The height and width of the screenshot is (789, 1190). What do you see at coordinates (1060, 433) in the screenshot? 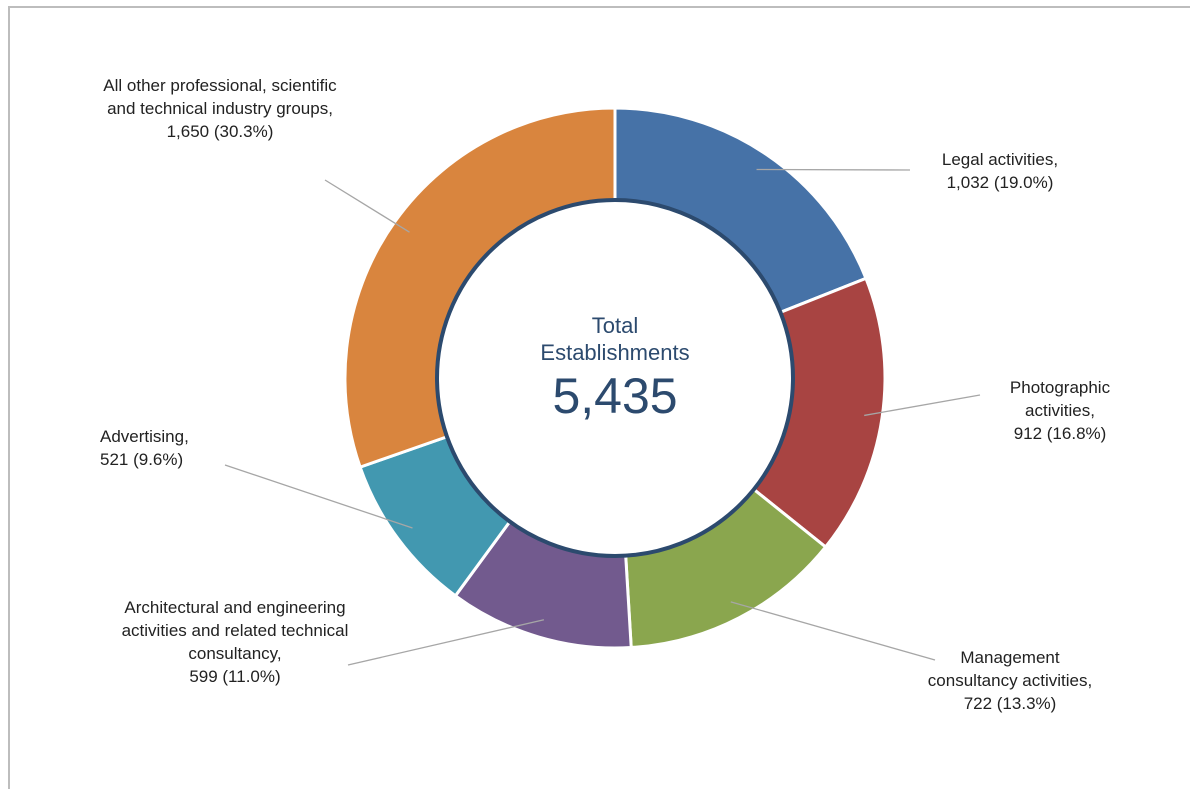
I see `value-label: 912 (16.8%)` at bounding box center [1060, 433].